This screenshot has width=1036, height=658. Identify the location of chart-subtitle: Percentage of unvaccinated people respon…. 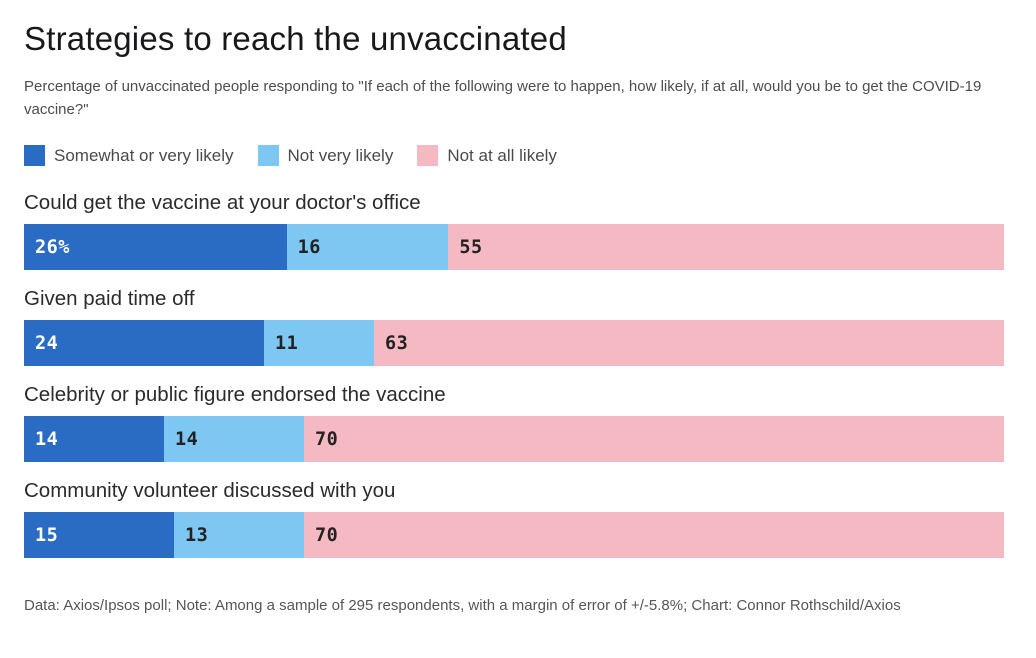
(503, 98).